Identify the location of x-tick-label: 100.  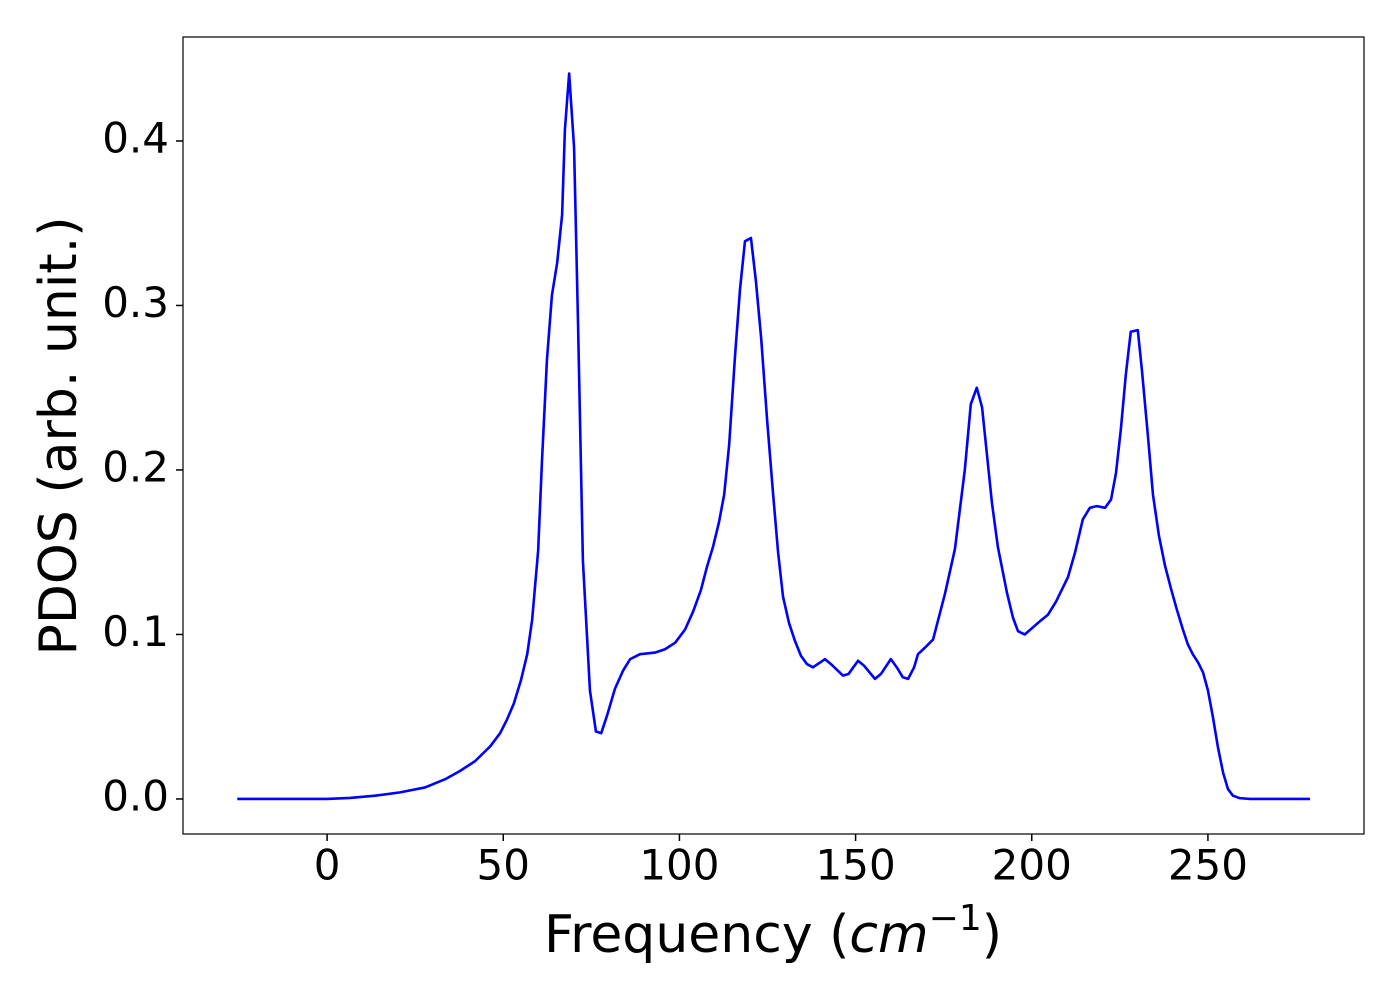
(679, 865).